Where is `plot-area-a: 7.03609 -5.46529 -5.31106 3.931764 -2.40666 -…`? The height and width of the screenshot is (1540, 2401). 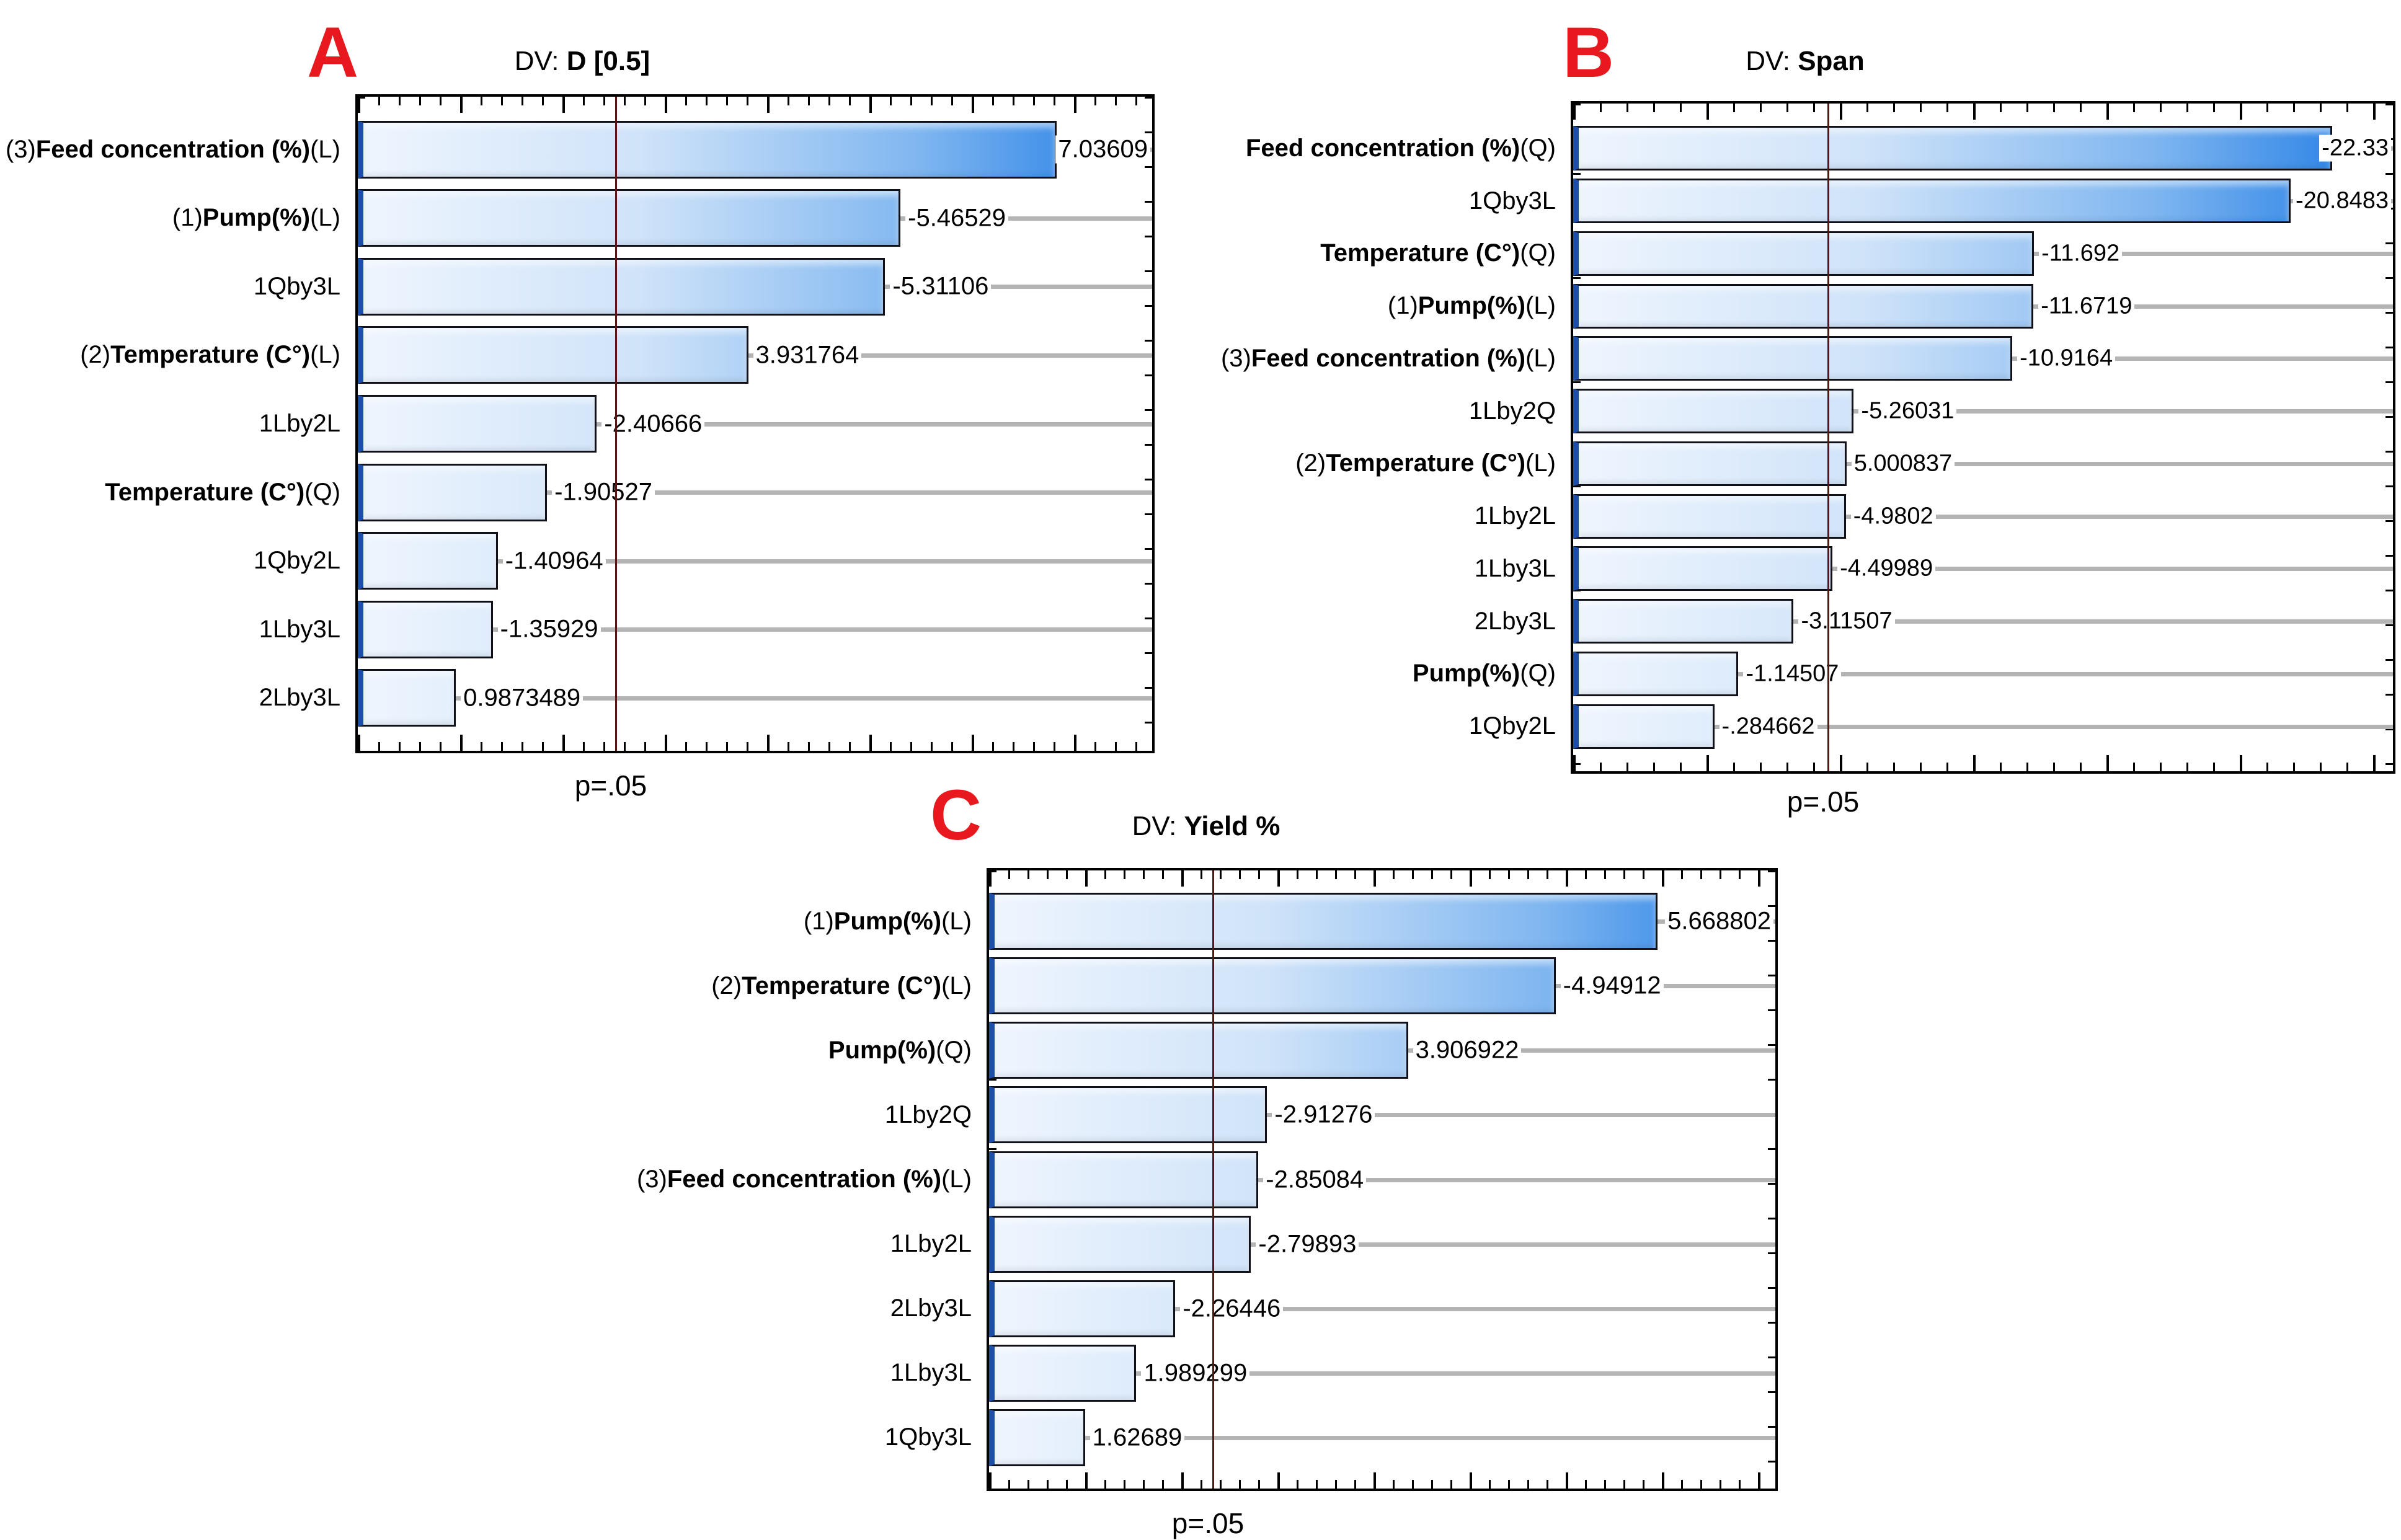
plot-area-a: 7.03609 -5.46529 -5.31106 3.931764 -2.40666 -… is located at coordinates (755, 423).